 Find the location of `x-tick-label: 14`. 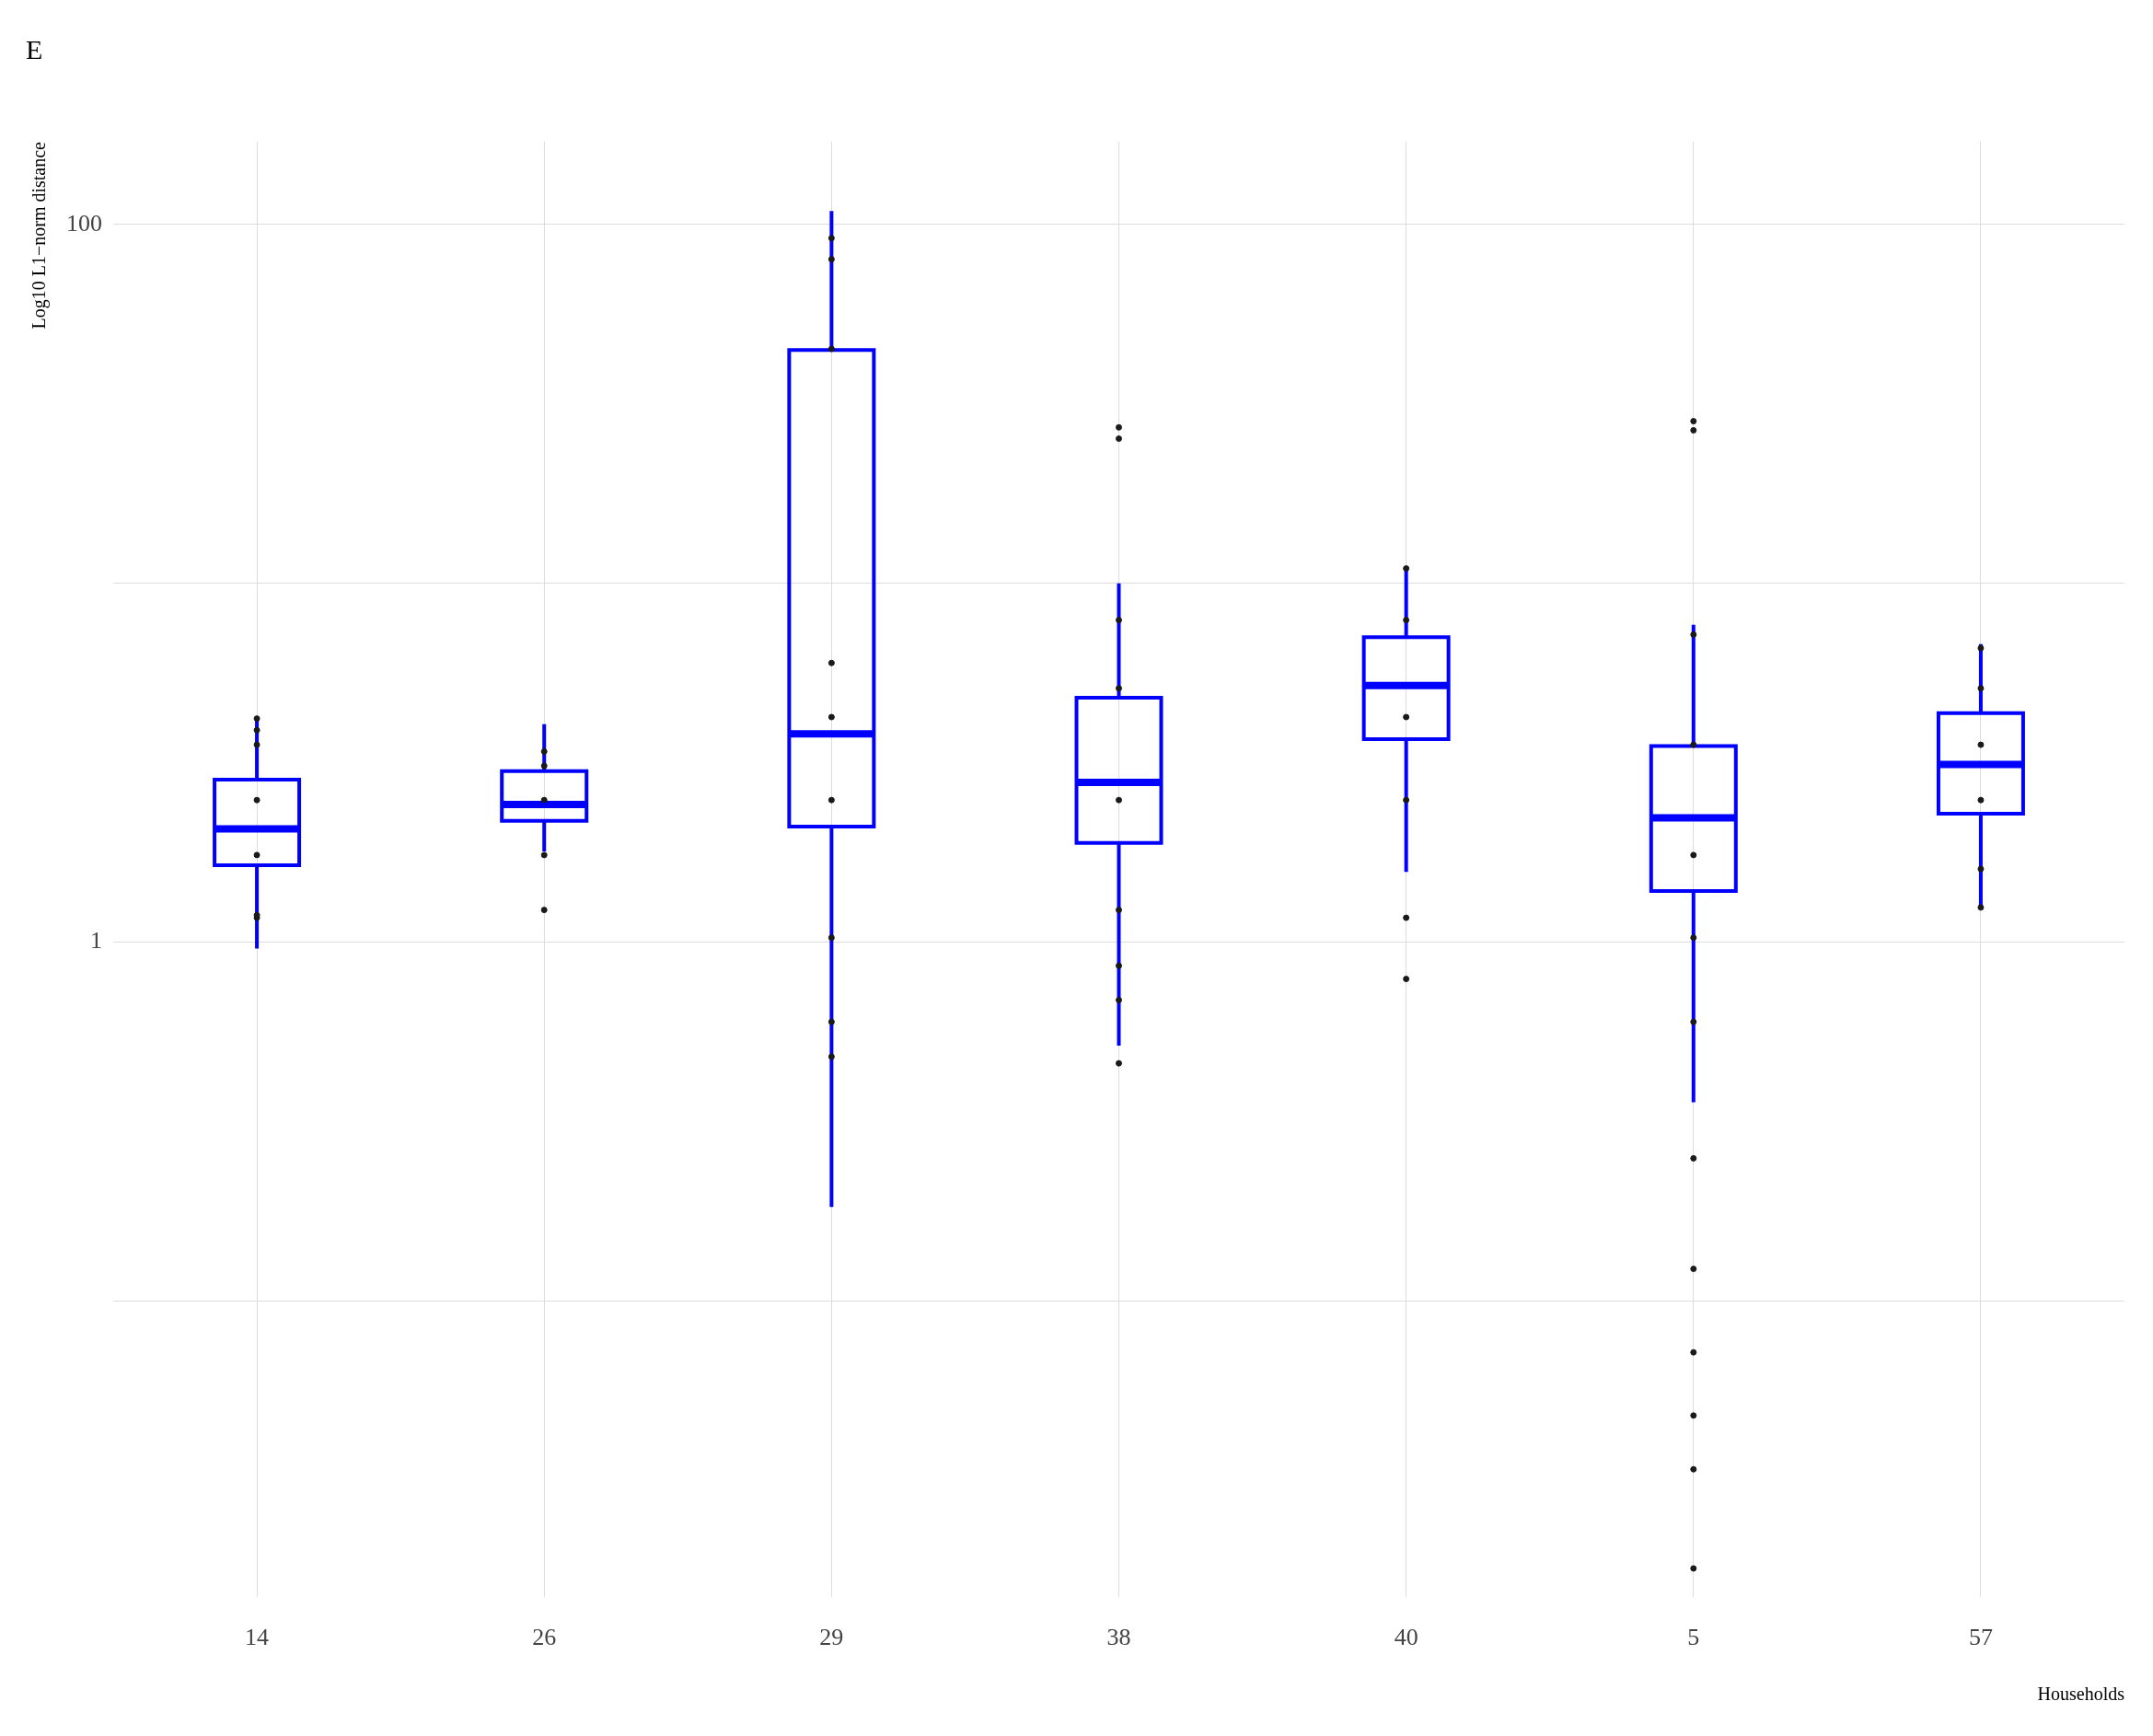

x-tick-label: 14 is located at coordinates (257, 1637).